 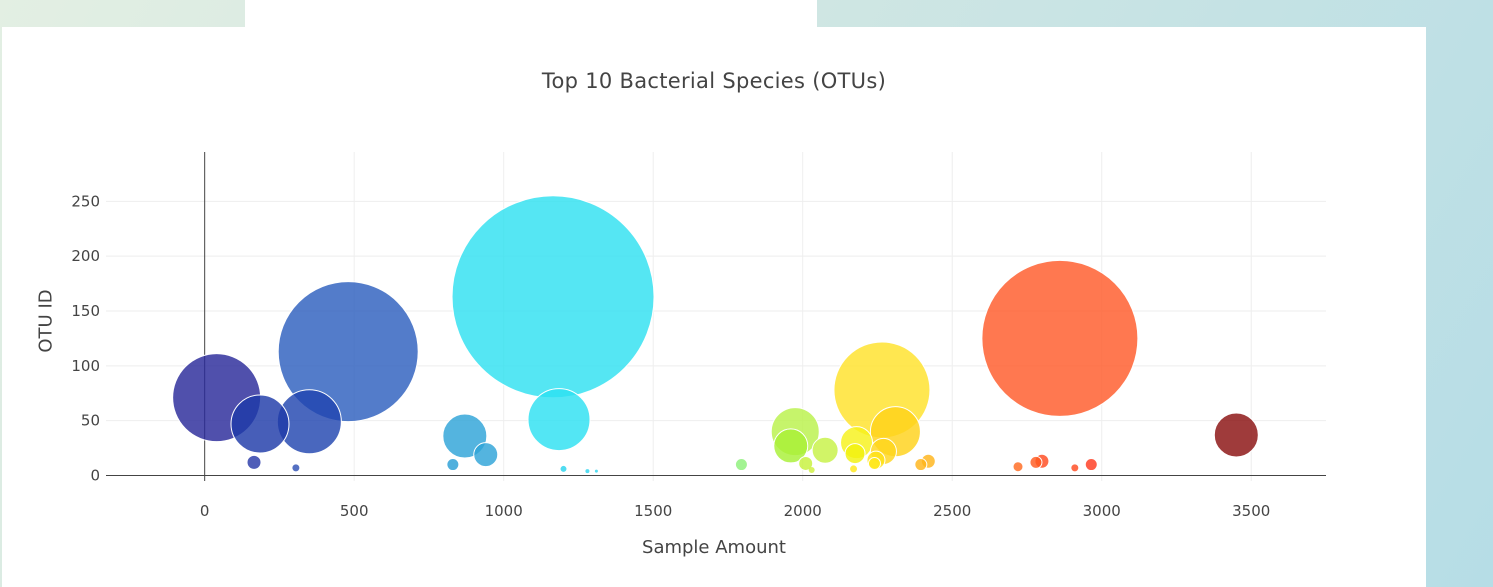 I want to click on x-tick-label: 1000, so click(x=504, y=511).